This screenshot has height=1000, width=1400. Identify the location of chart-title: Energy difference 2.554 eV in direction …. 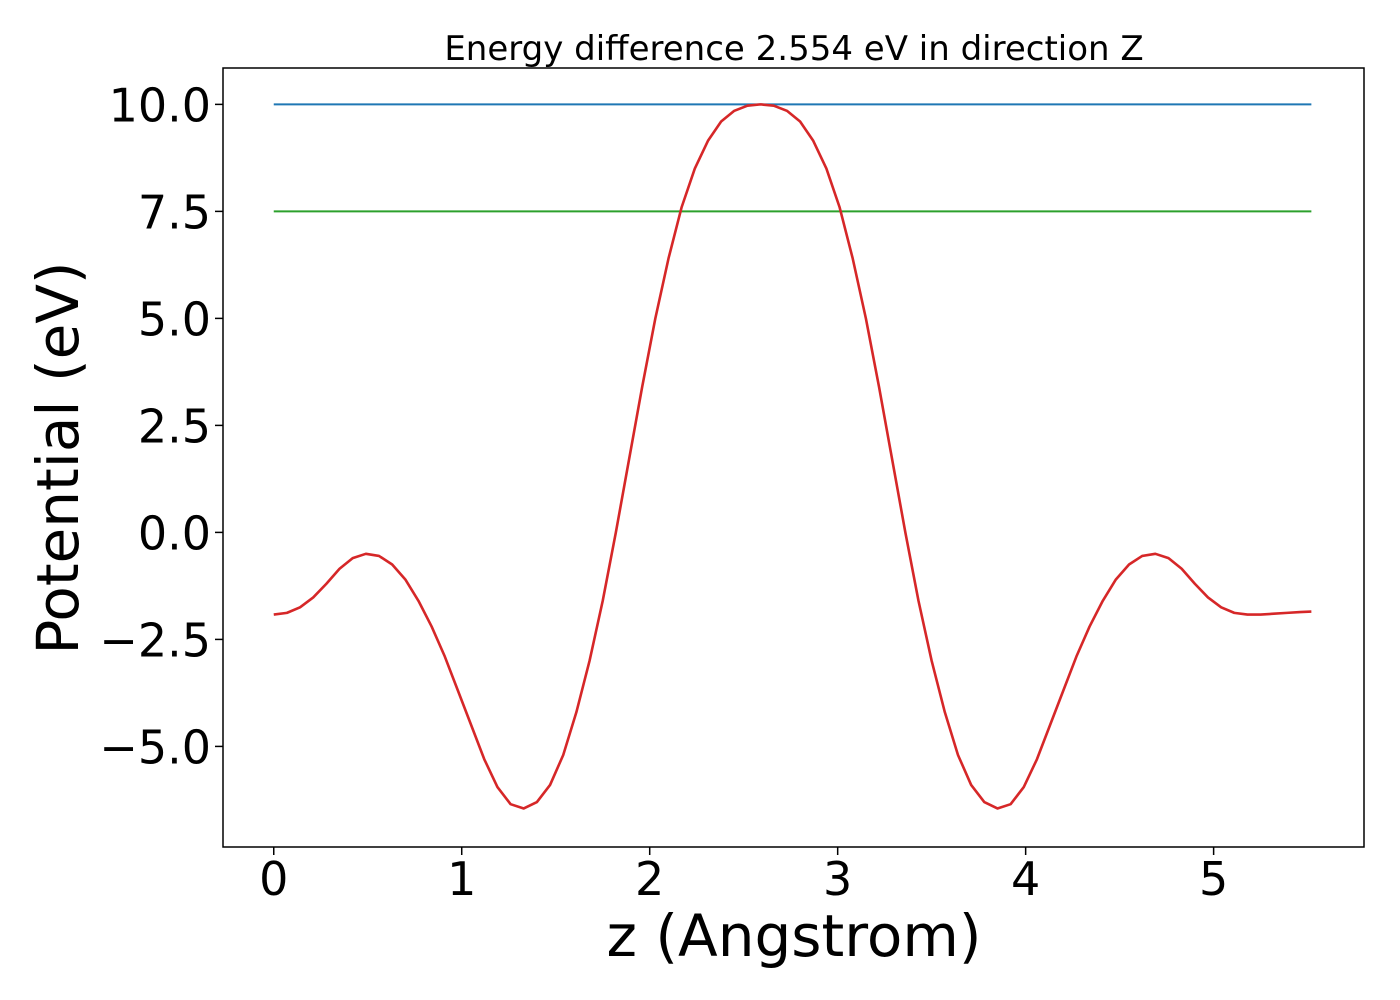
(793, 49).